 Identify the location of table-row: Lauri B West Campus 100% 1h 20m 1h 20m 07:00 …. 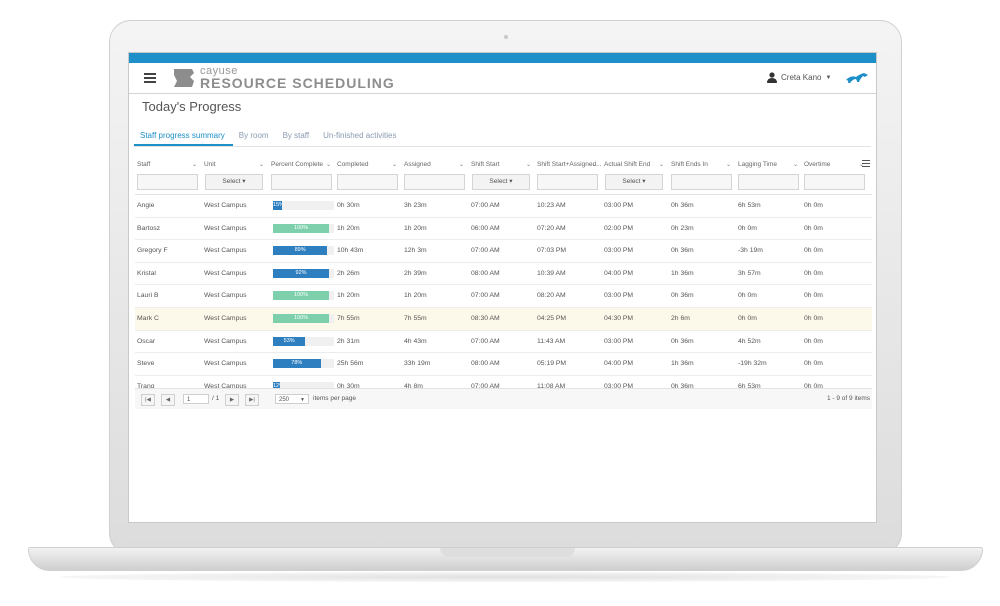
(503, 296).